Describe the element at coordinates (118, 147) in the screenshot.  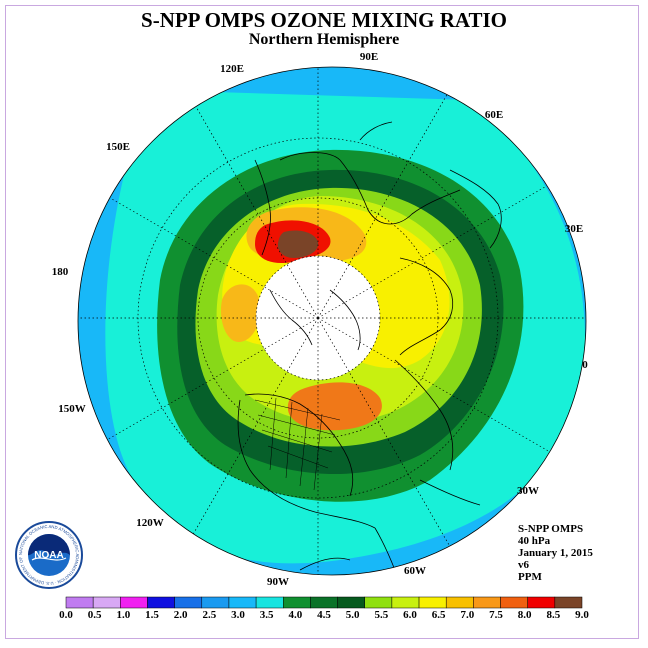
I see `longitude-label: 150E` at that location.